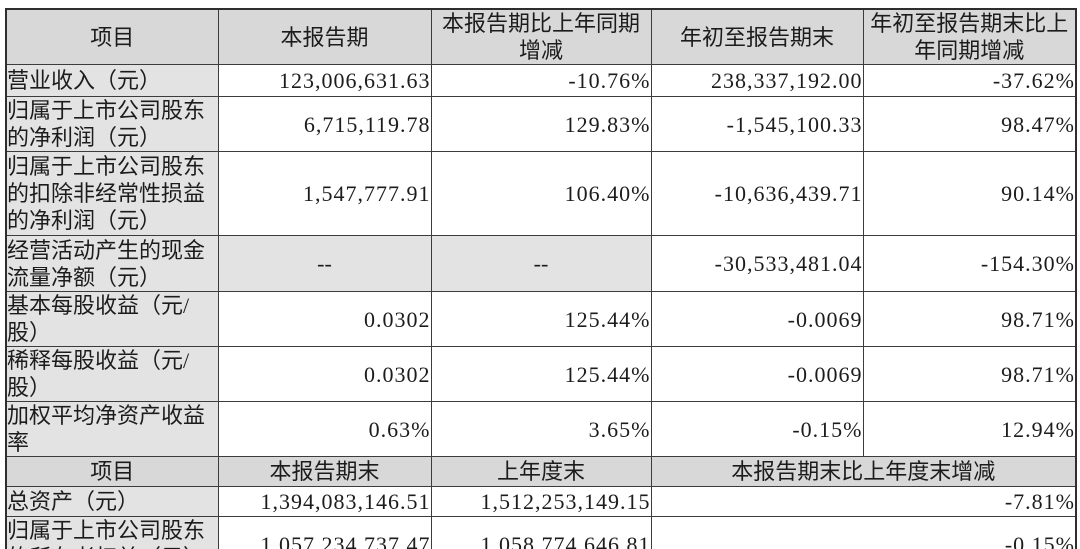 The image size is (1080, 549). I want to click on table-row-weighted-avg-roe: 加权平均净资产收益 率 0.63% 3.65% -0.15% 12.94%, so click(541, 429).